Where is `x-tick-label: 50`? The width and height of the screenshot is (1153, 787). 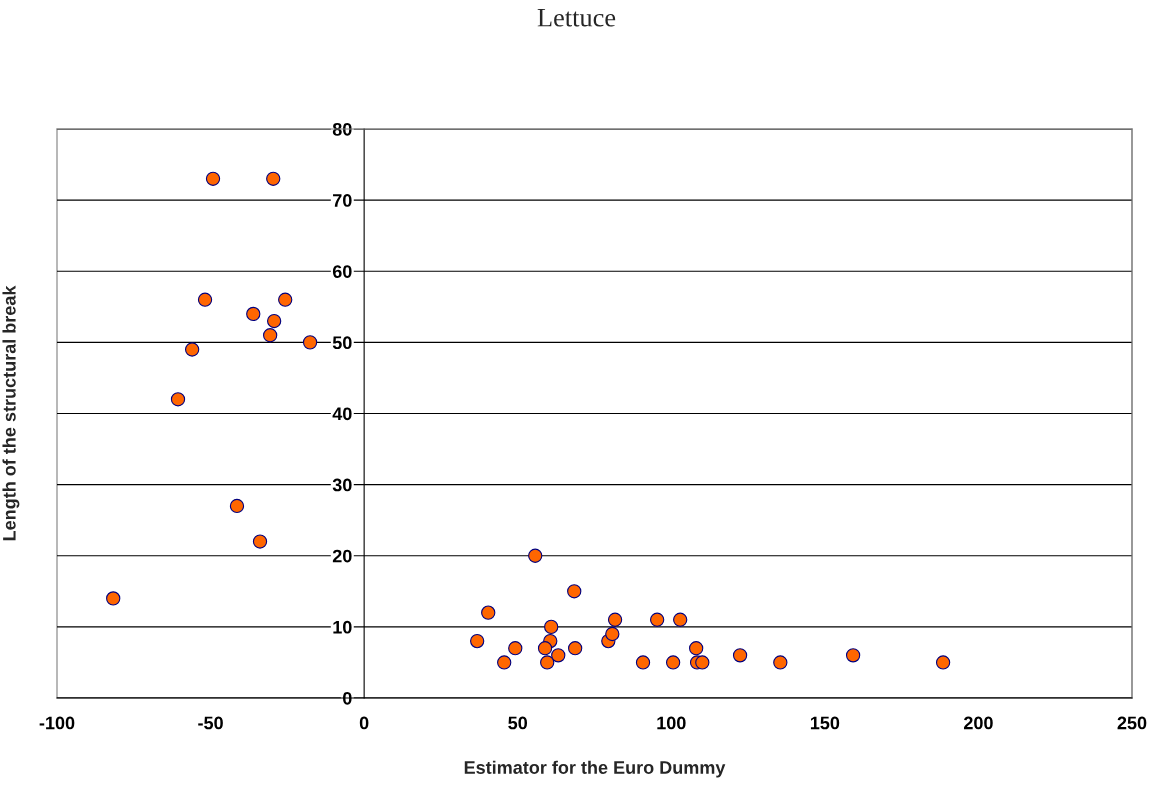 x-tick-label: 50 is located at coordinates (518, 723).